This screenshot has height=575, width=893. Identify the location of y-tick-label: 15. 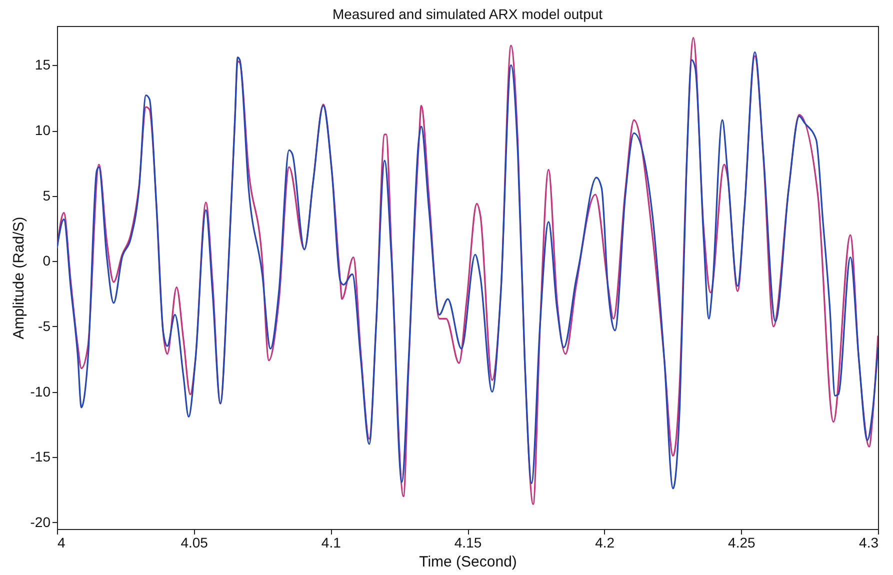
(42, 64).